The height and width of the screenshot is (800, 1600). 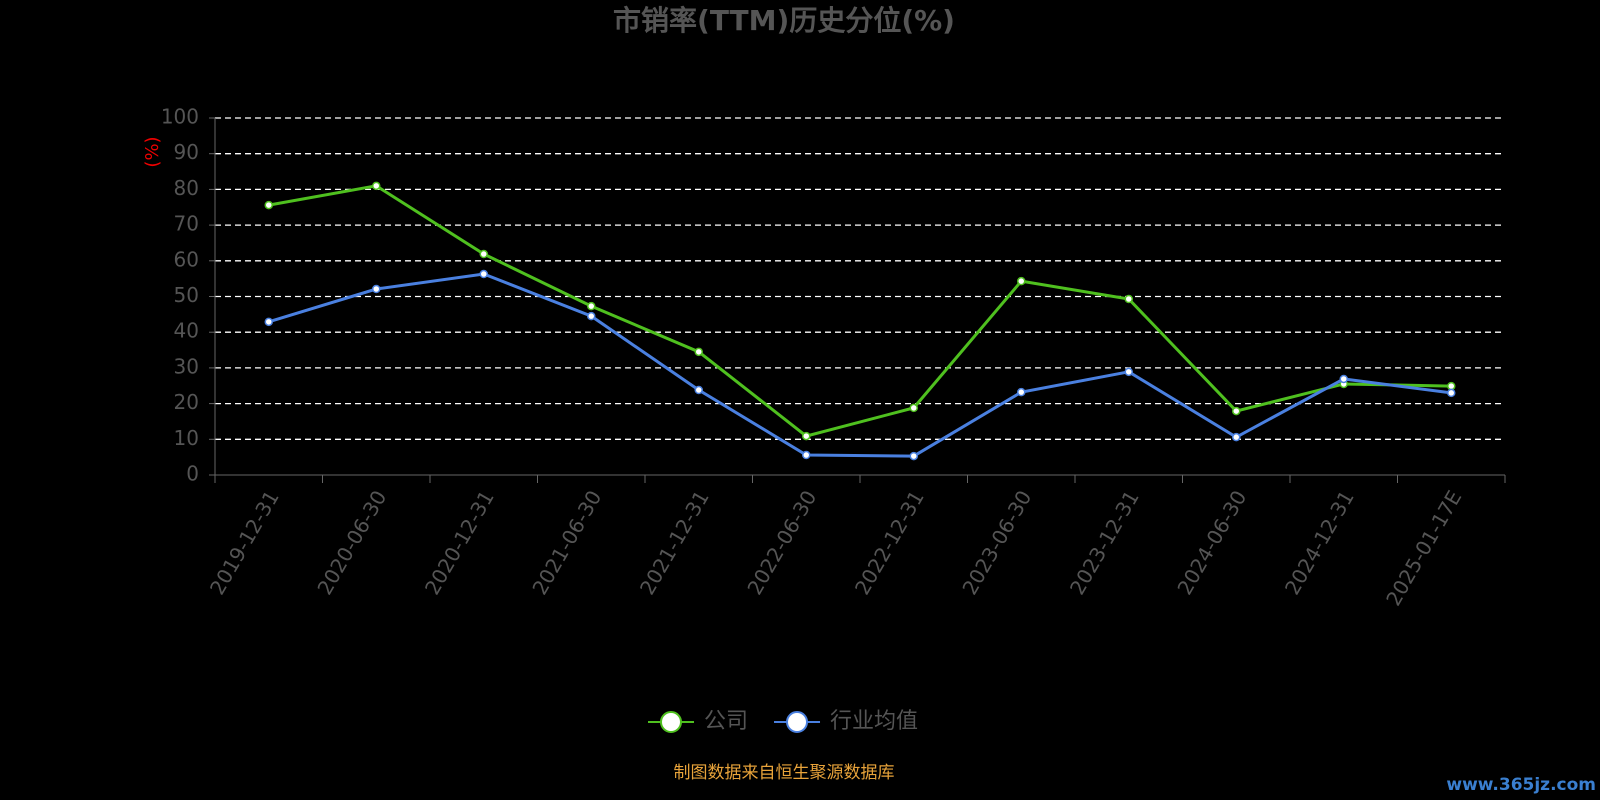 I want to click on y-tick-label: 80, so click(x=186, y=188).